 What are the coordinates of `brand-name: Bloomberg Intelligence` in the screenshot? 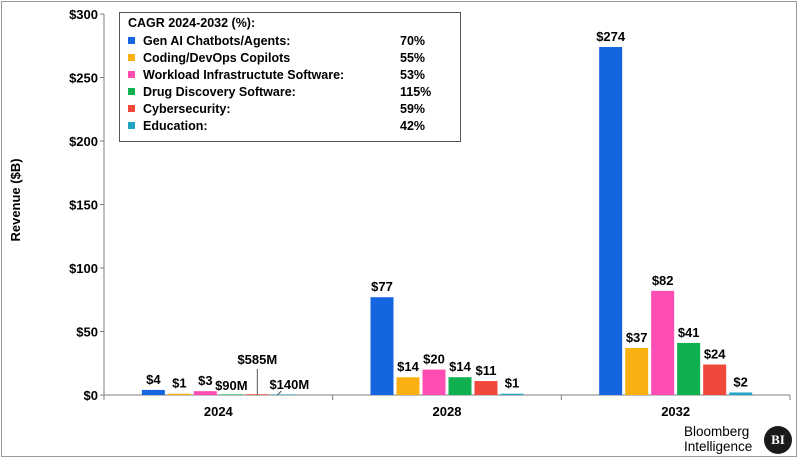 It's located at (718, 439).